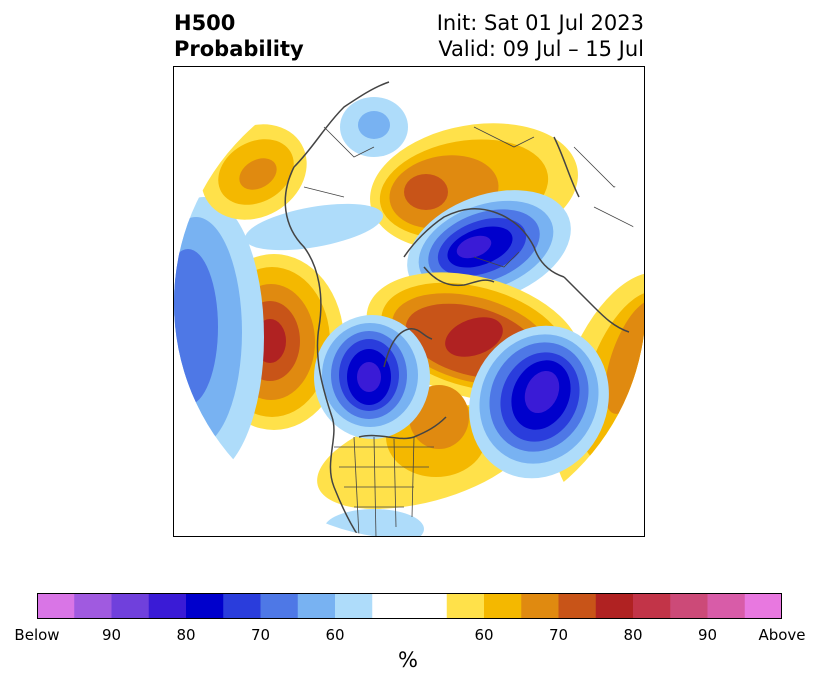  I want to click on title-line-1: H500, so click(205, 23).